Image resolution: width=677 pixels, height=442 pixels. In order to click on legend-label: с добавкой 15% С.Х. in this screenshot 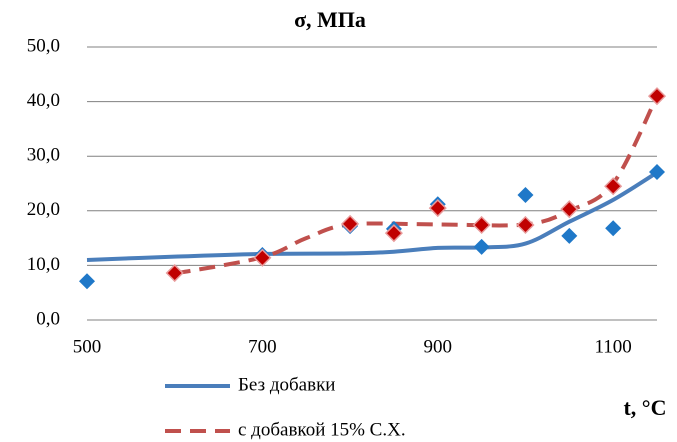, I will do `click(322, 429)`.